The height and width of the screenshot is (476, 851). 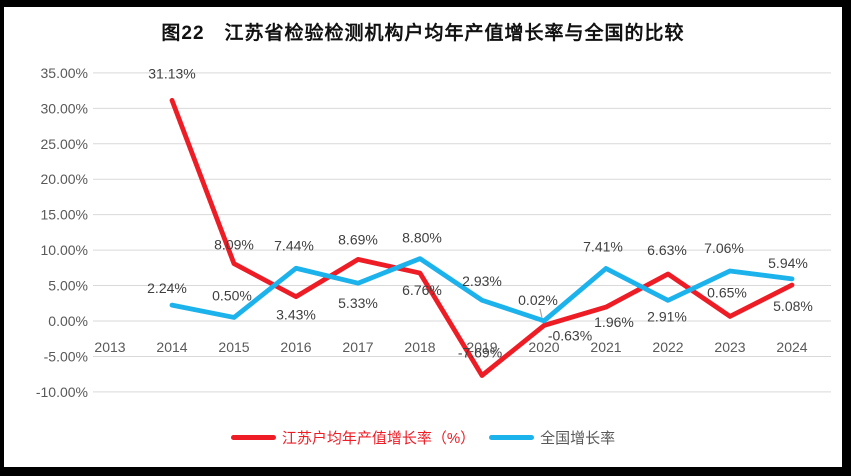 I want to click on data-label-jiangsu: -0.63%, so click(x=570, y=335).